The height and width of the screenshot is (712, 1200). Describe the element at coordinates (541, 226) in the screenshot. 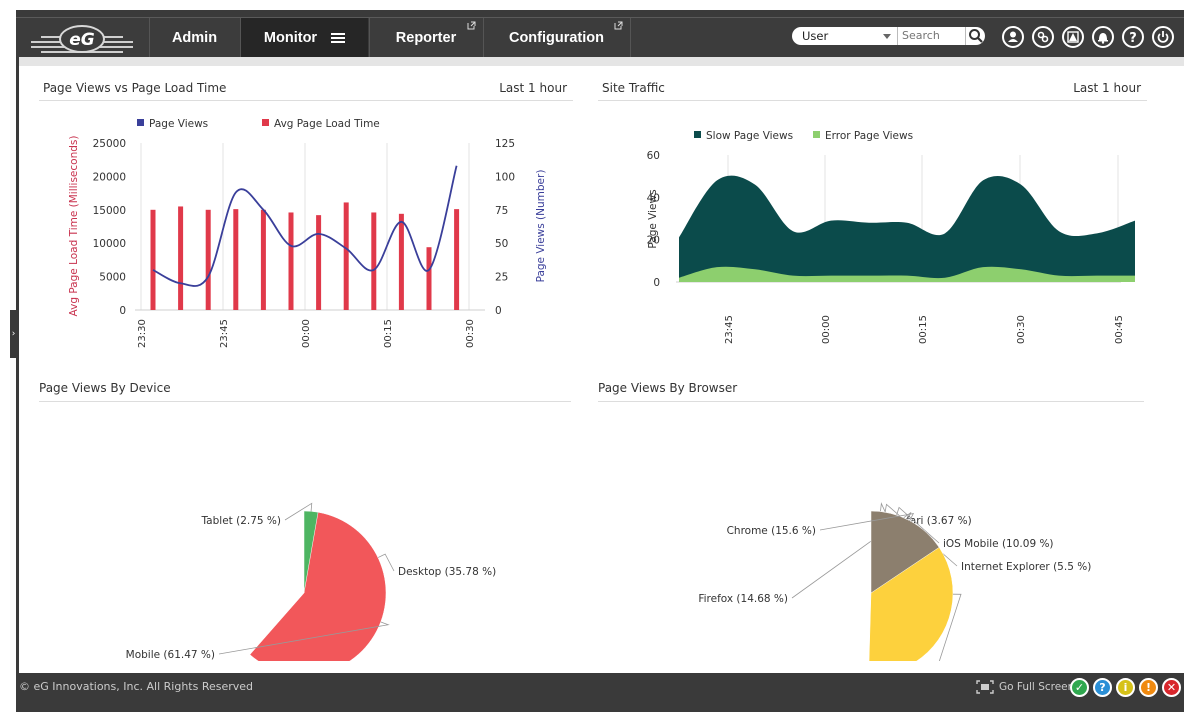

I see `y-axis-label-right: Page Views (Number)` at that location.